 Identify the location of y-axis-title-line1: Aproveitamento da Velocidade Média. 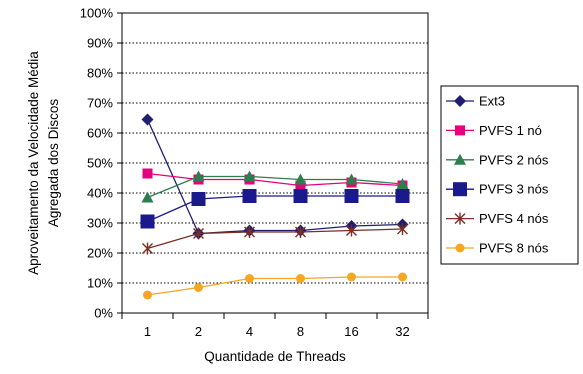
(33, 163).